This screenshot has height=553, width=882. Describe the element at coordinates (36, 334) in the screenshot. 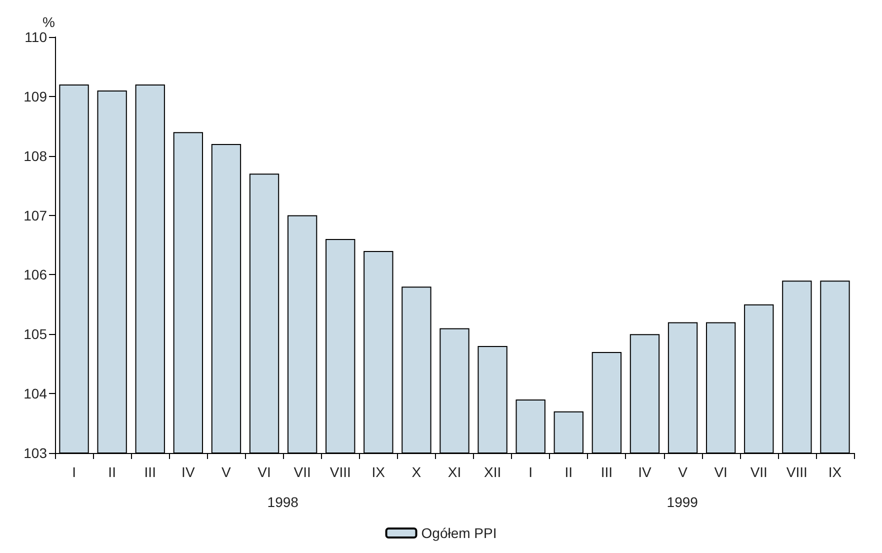

I see `y-tick-label: 105` at that location.